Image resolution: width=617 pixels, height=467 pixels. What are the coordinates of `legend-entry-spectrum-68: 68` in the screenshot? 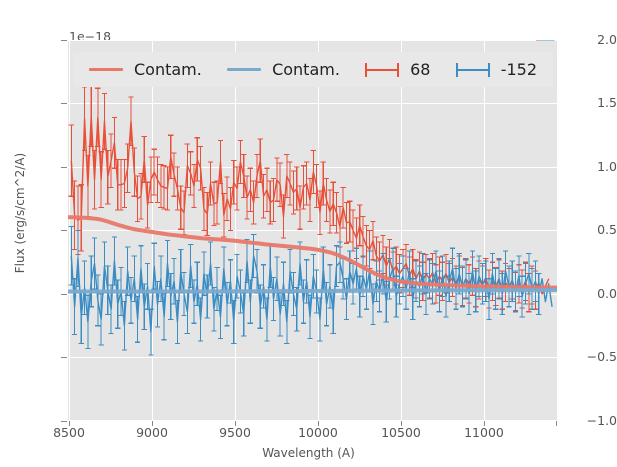 It's located at (397, 69).